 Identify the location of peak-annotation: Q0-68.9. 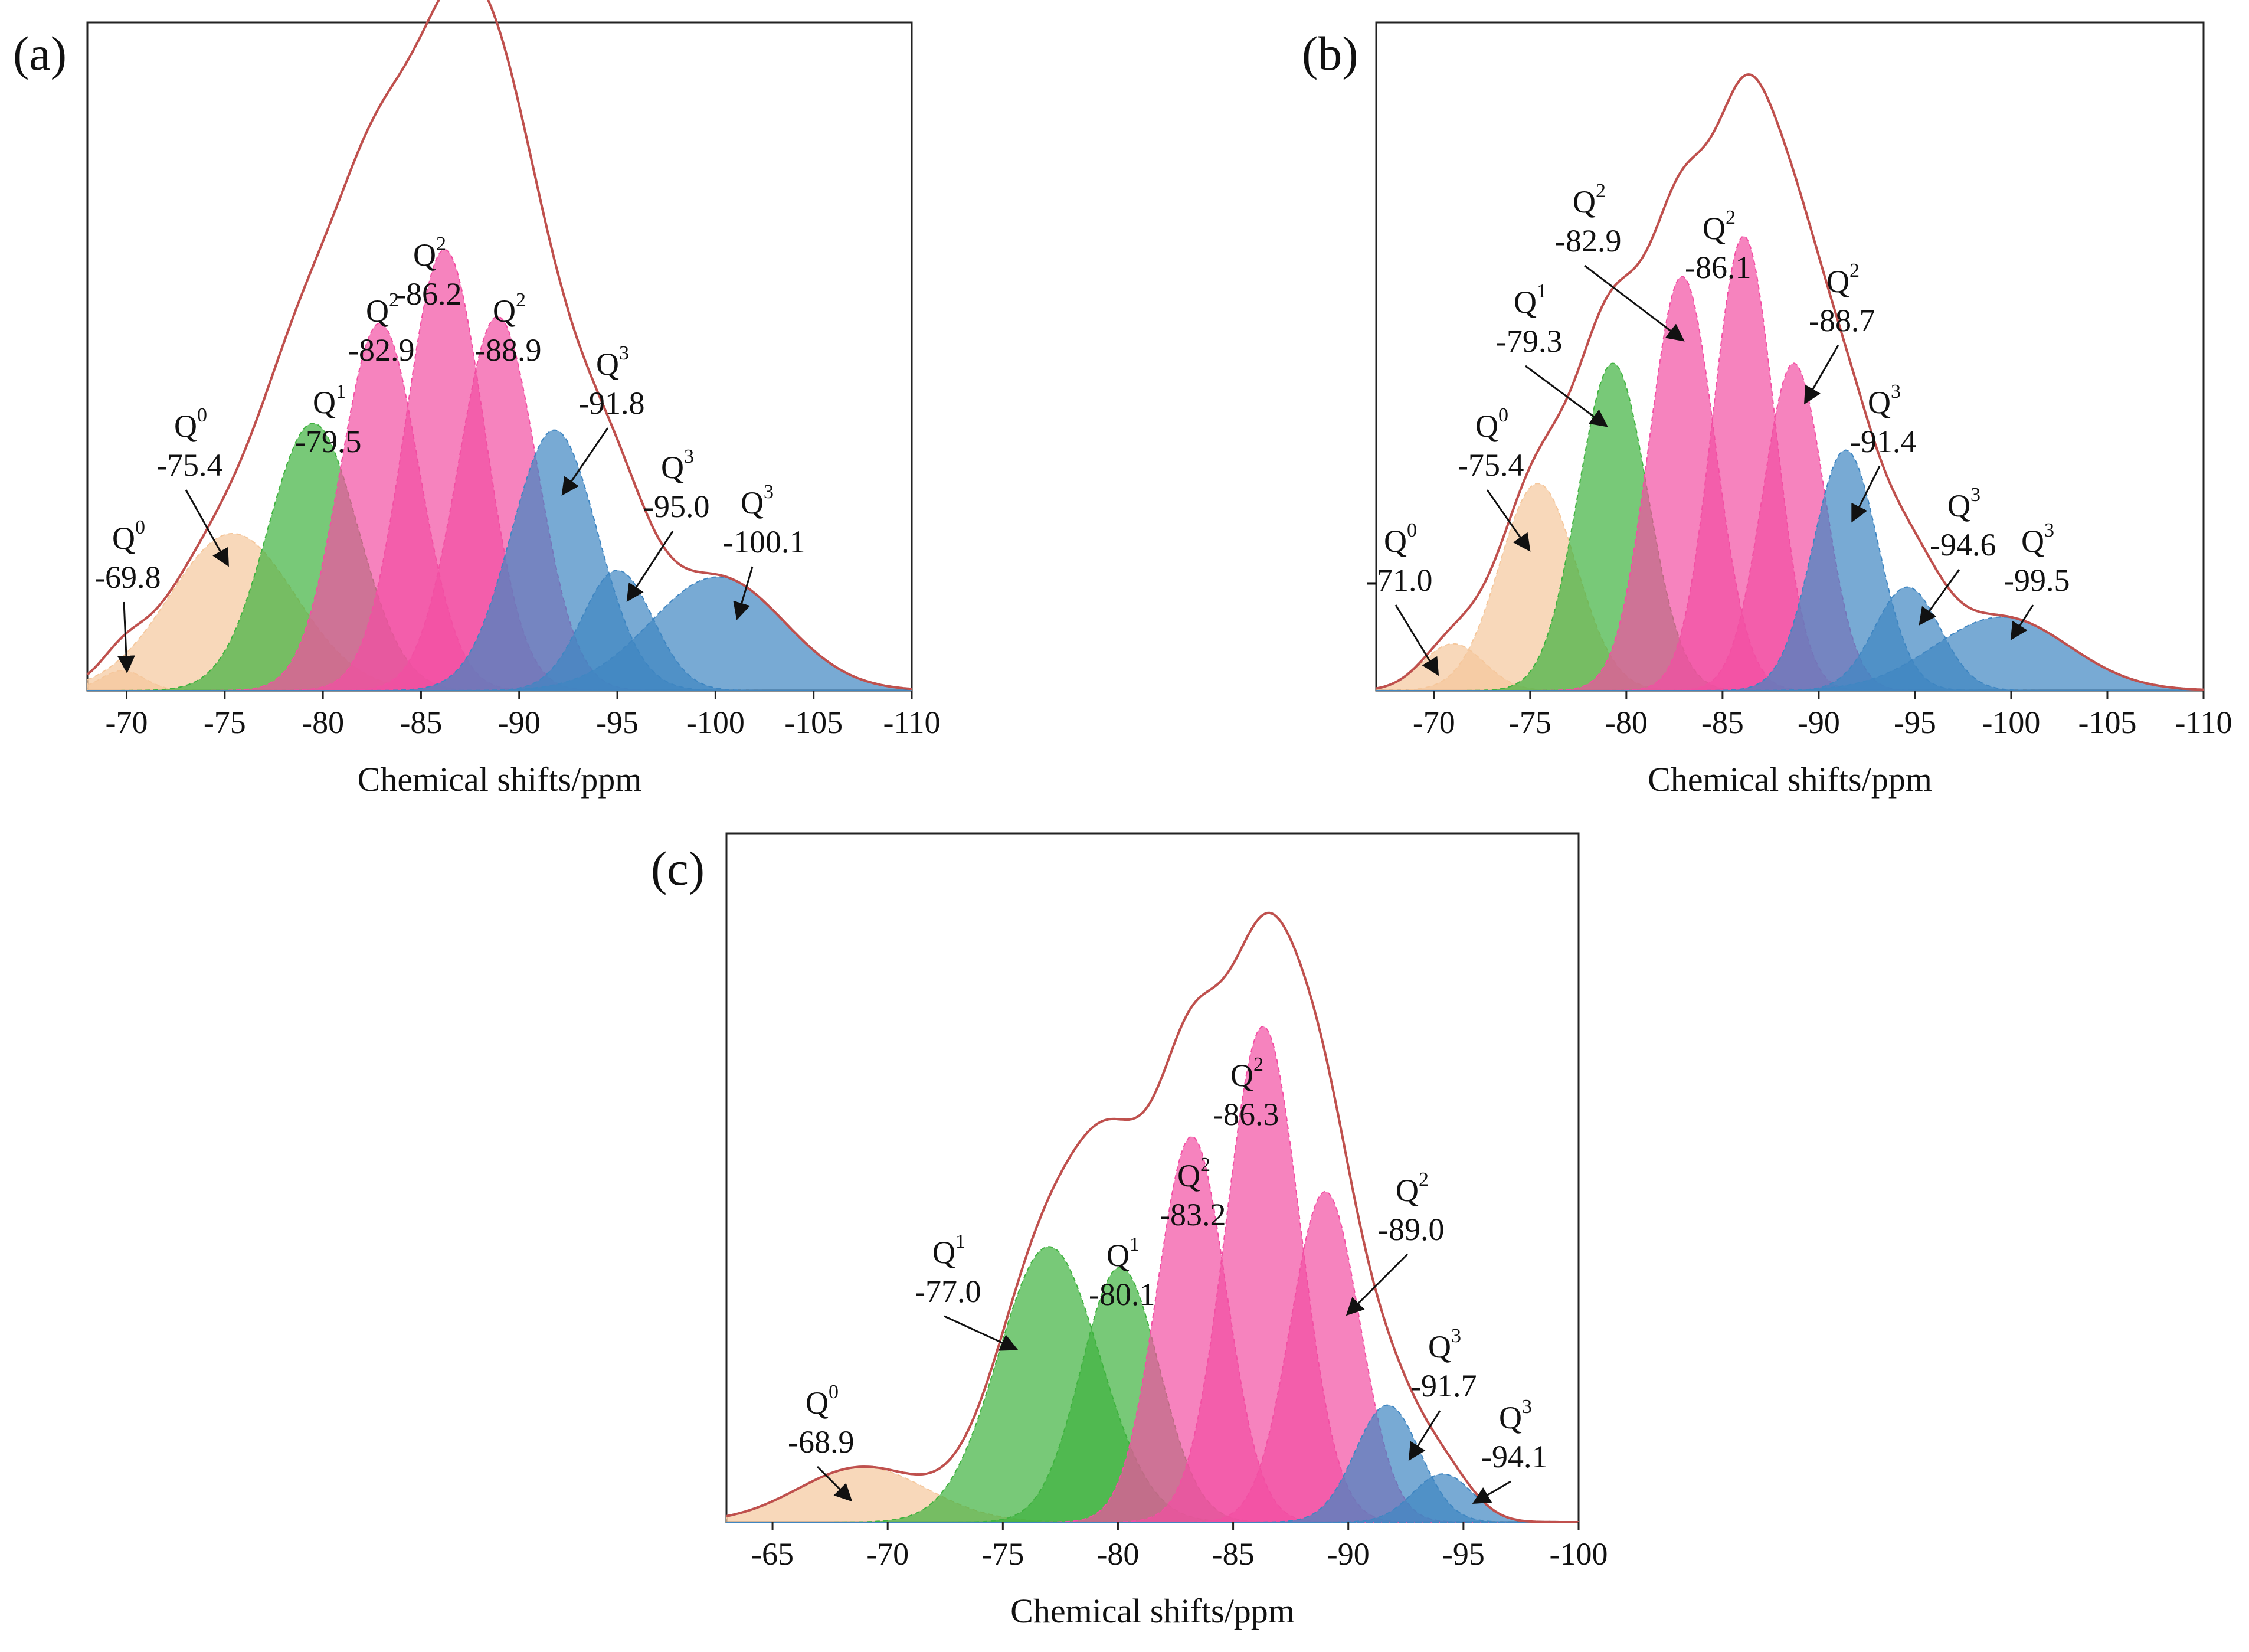
(821, 1441).